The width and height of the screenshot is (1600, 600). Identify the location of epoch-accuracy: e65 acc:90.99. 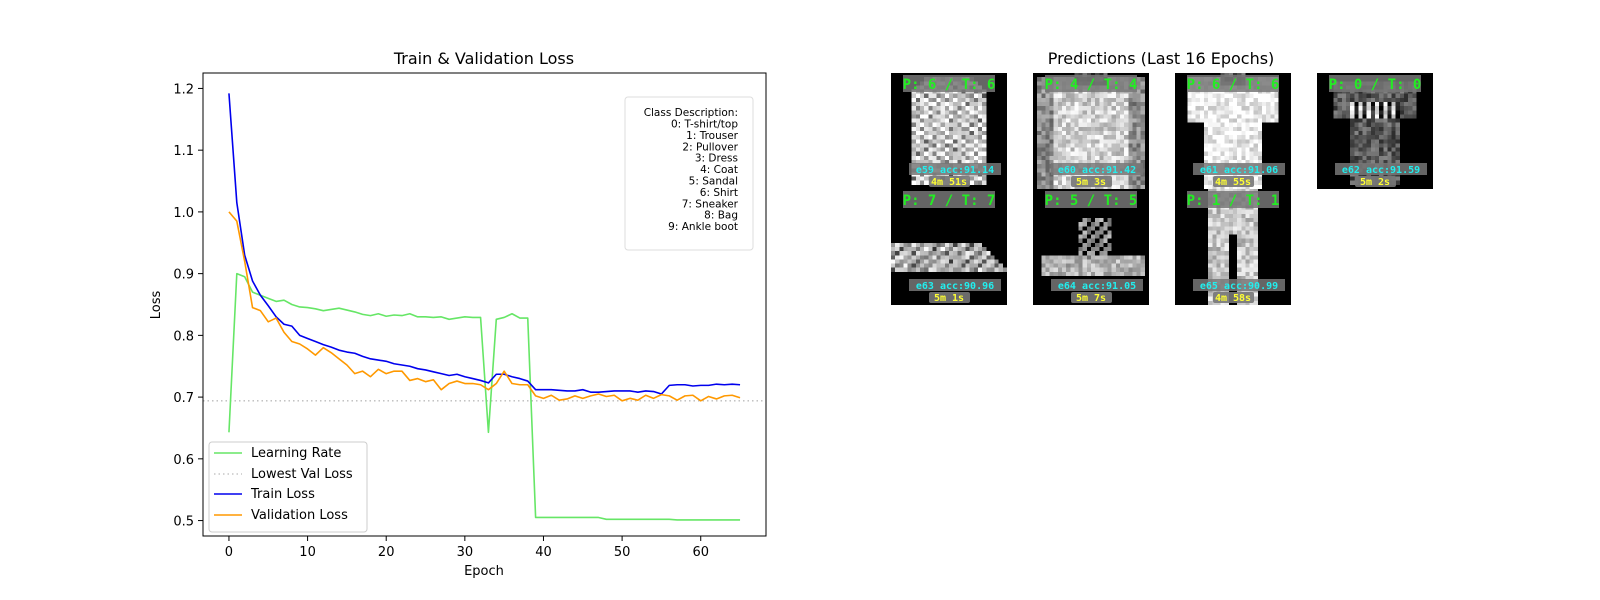
(1239, 286).